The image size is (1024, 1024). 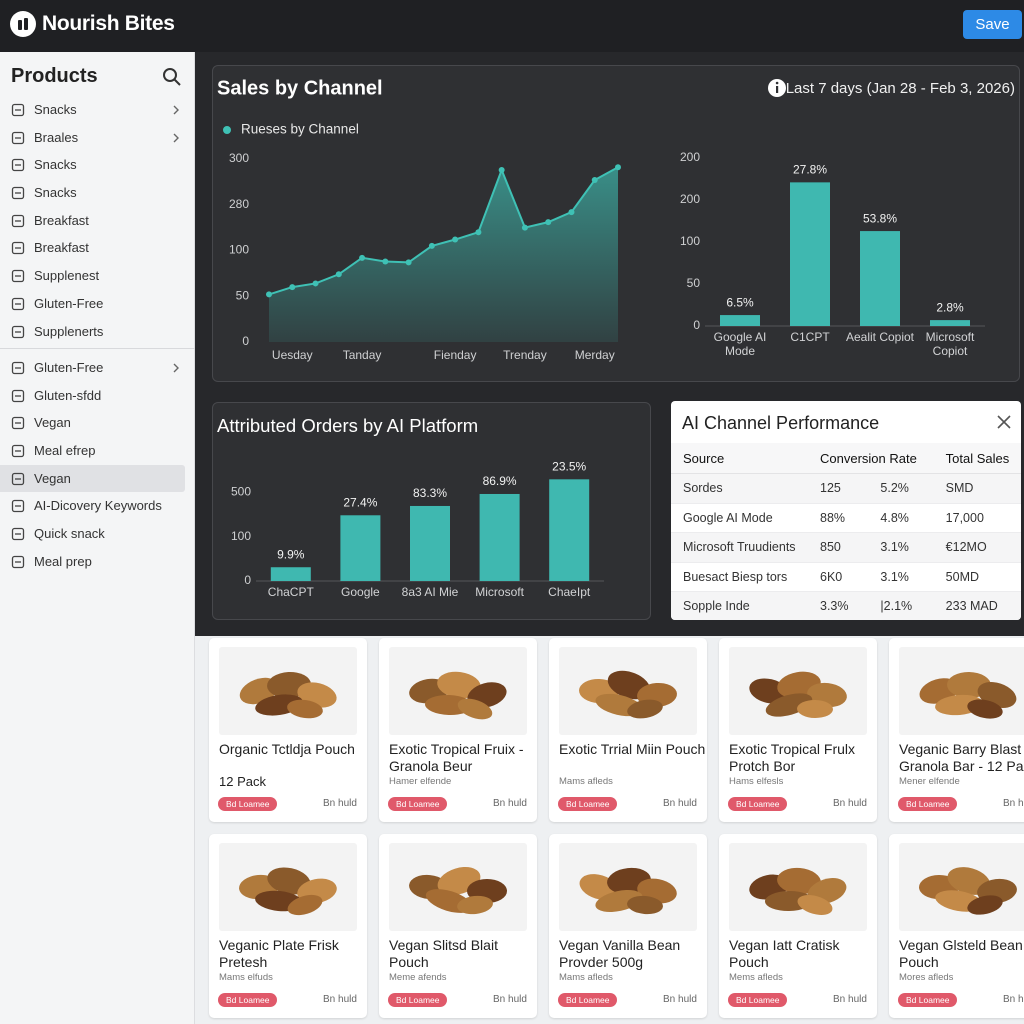 I want to click on x-tick-label: Microsoft Copiot, so click(x=950, y=344).